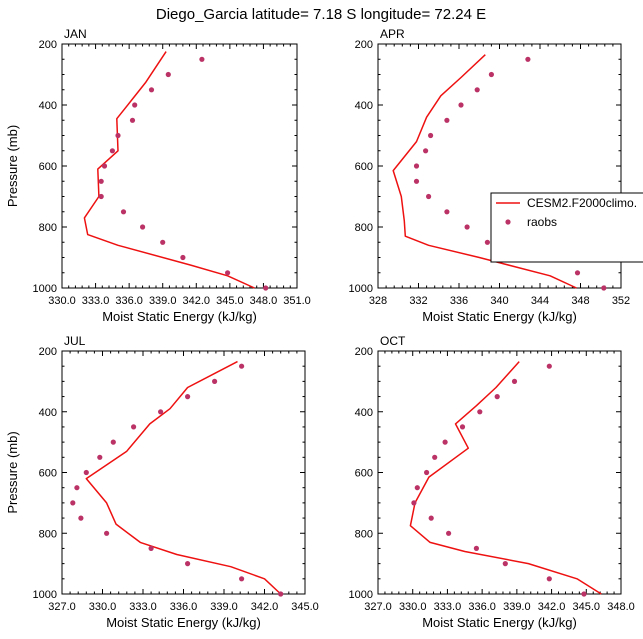 The height and width of the screenshot is (639, 643). Describe the element at coordinates (62, 607) in the screenshot. I see `x-tick-label: 327.0` at that location.